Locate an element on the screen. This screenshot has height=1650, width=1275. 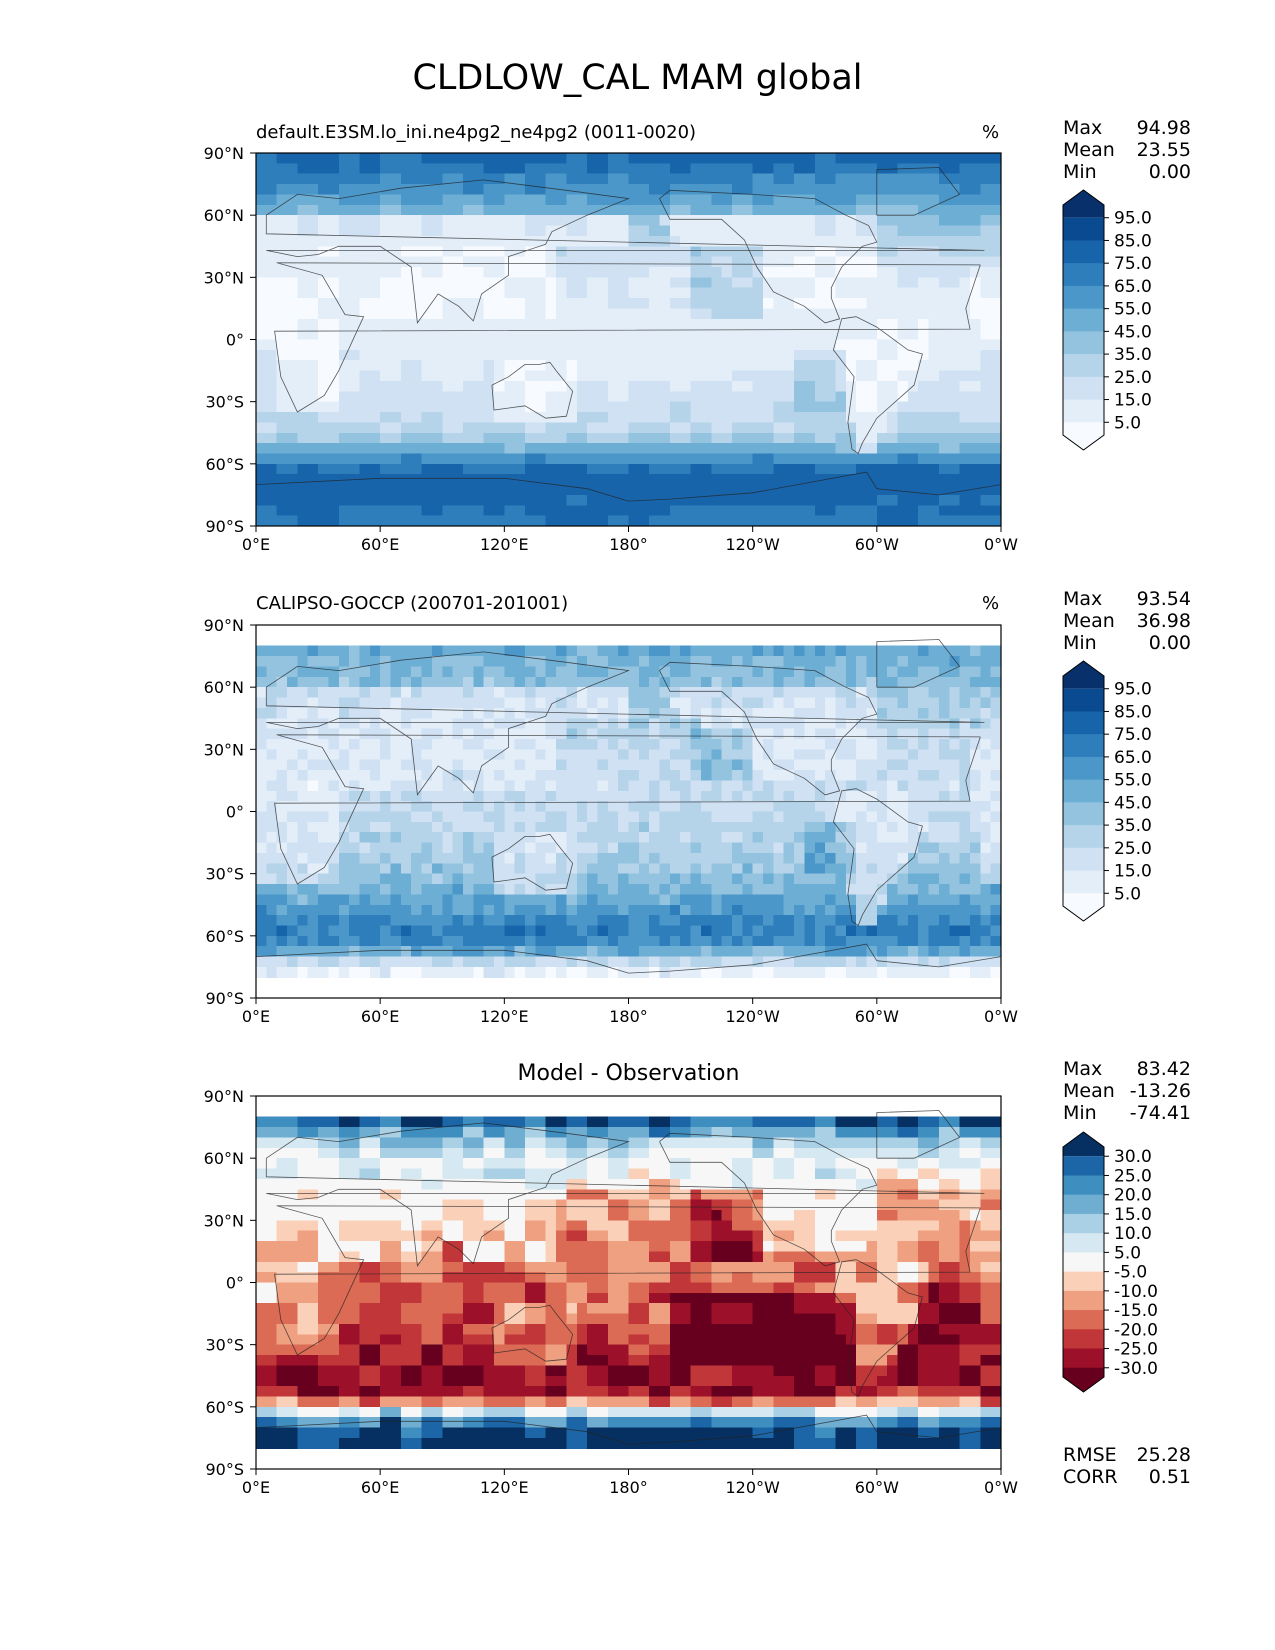
y-tick-label: 60°S is located at coordinates (224, 464).